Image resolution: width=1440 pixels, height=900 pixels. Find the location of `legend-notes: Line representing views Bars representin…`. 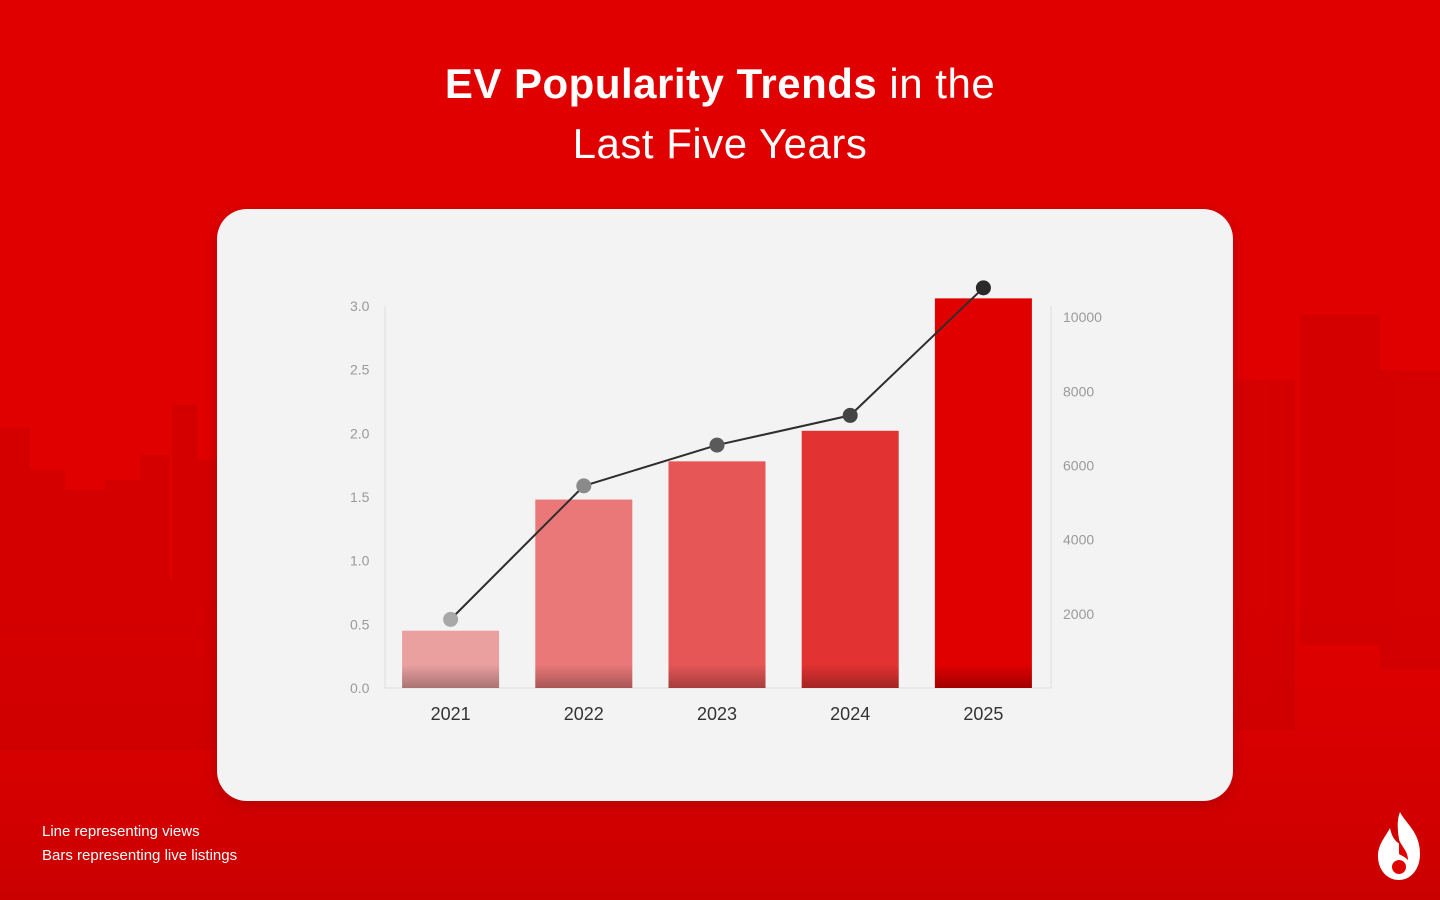

legend-notes: Line representing views Bars representin… is located at coordinates (139, 844).